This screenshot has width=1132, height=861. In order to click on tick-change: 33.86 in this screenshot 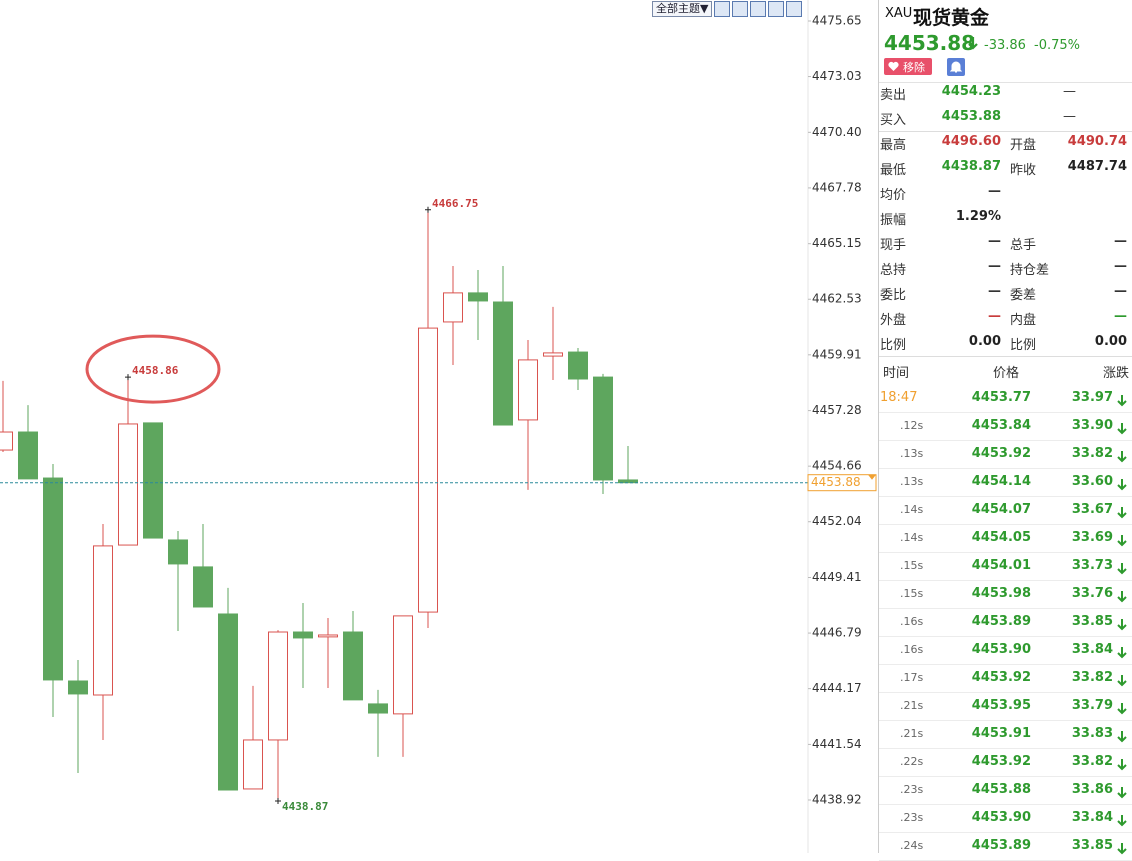, I will do `click(1092, 789)`.